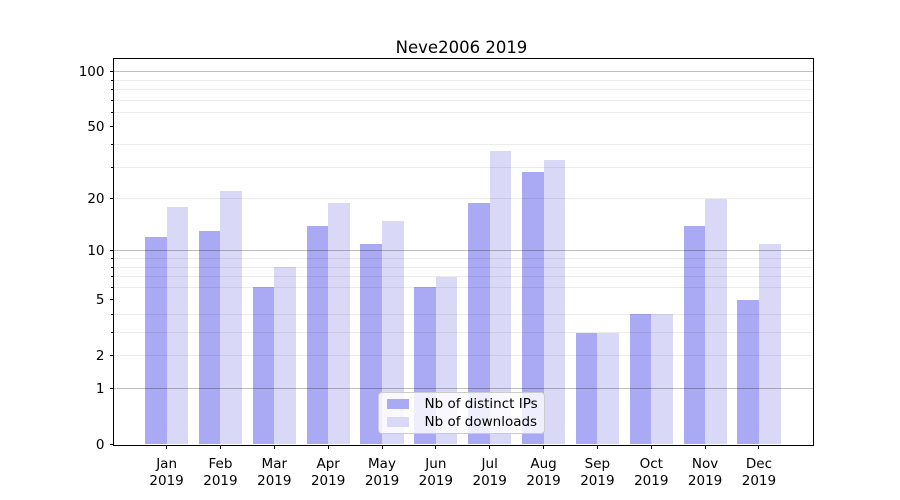 Image resolution: width=900 pixels, height=500 pixels. I want to click on bar-feb-downloads, so click(231, 318).